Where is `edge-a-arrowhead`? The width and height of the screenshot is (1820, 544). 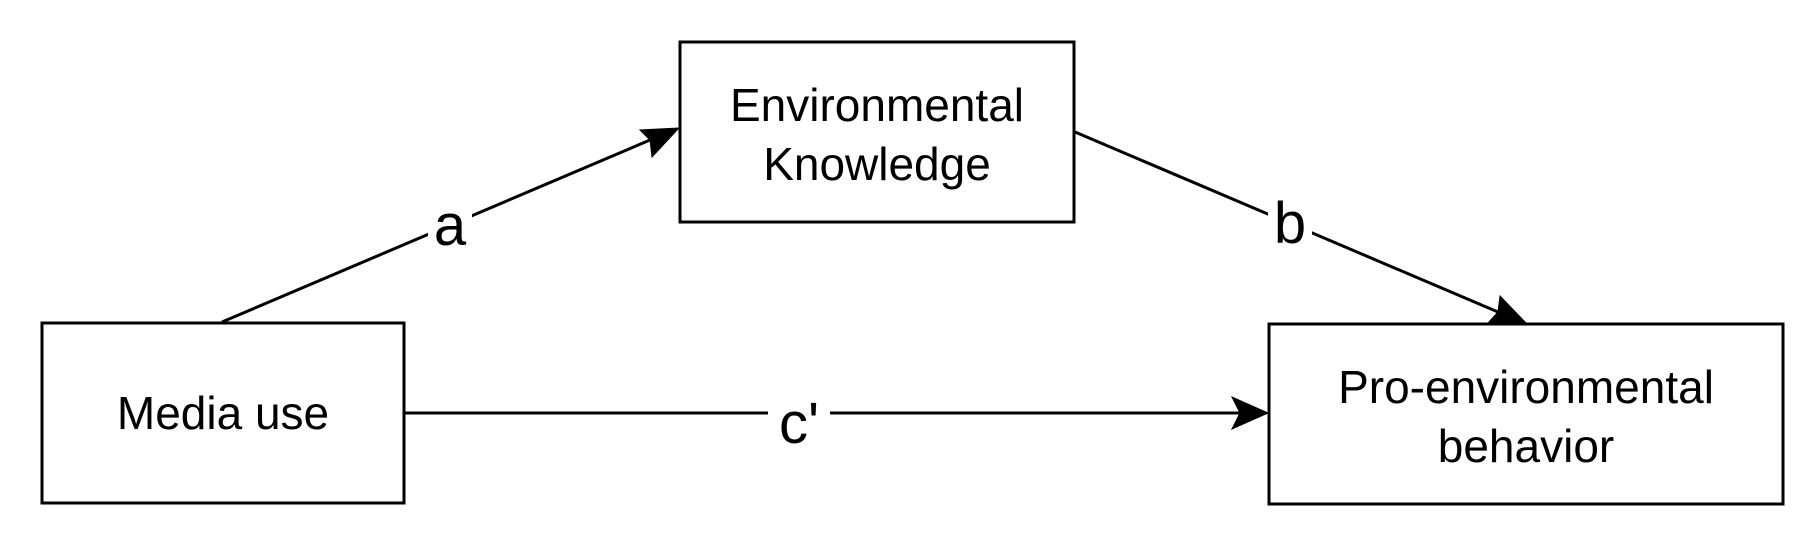 edge-a-arrowhead is located at coordinates (659, 143).